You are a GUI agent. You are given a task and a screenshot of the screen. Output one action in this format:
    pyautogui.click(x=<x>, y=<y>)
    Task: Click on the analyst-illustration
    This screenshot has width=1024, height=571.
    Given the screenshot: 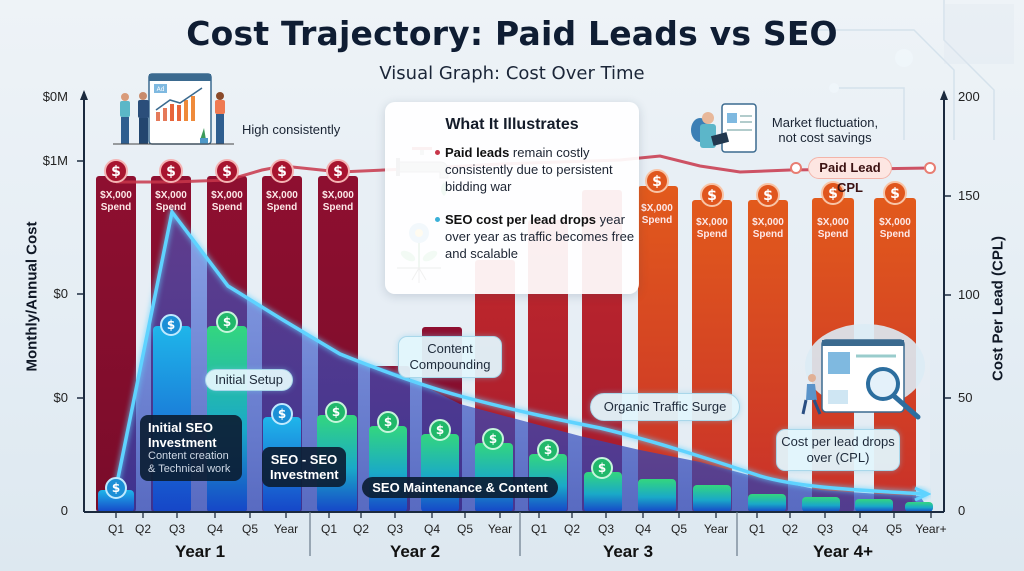 What is the action you would take?
    pyautogui.click(x=724, y=128)
    